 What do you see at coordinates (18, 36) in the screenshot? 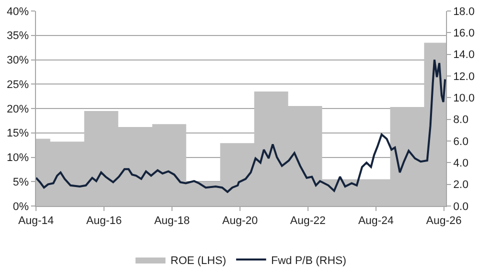
I see `y-tick-label: 35%` at bounding box center [18, 36].